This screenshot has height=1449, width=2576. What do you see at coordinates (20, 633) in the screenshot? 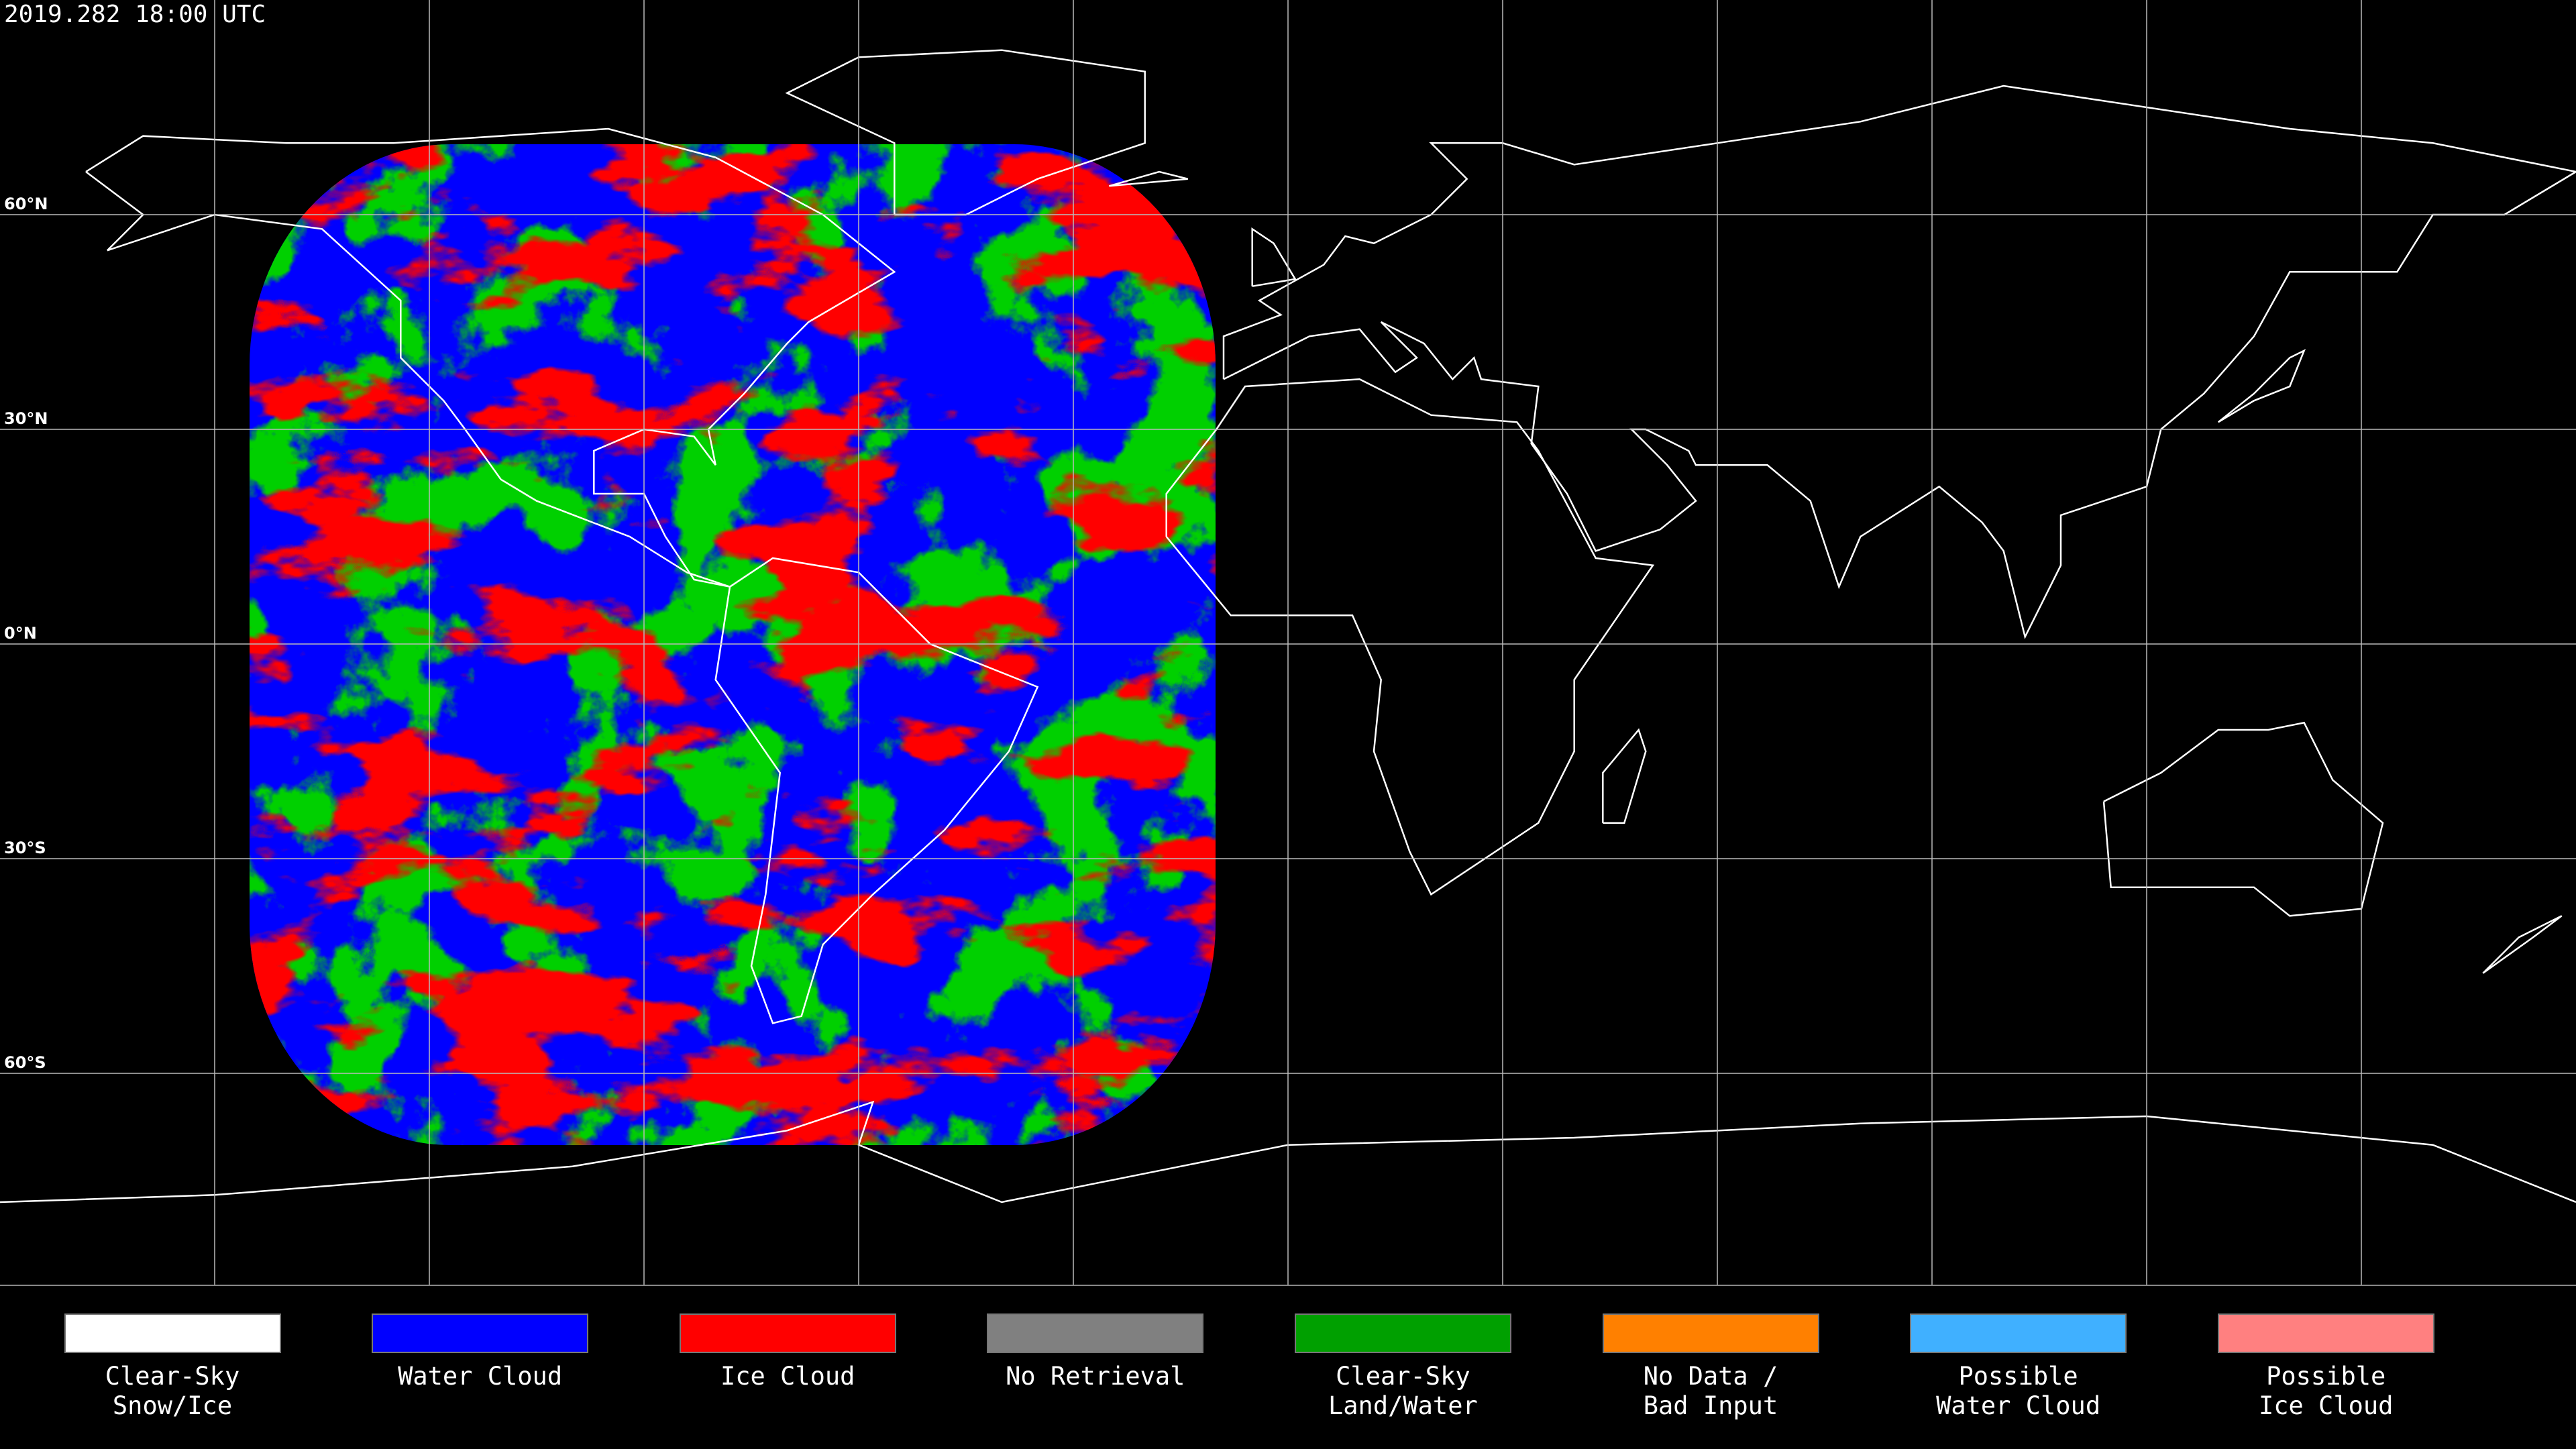
I see `latitude-label: 0°N` at bounding box center [20, 633].